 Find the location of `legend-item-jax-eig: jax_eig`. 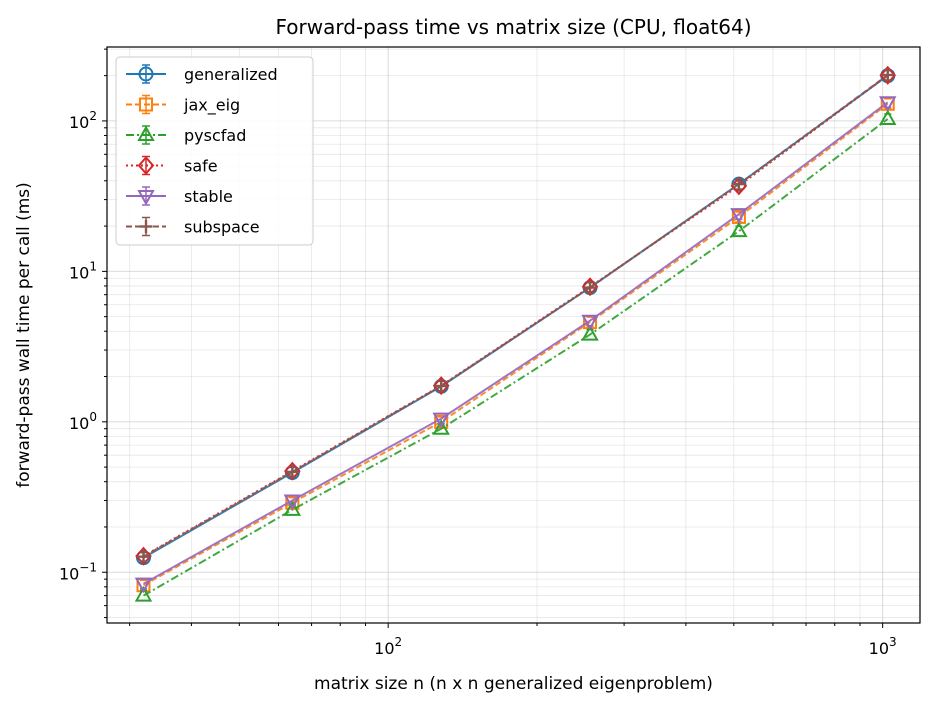

legend-item-jax-eig: jax_eig is located at coordinates (183, 105).